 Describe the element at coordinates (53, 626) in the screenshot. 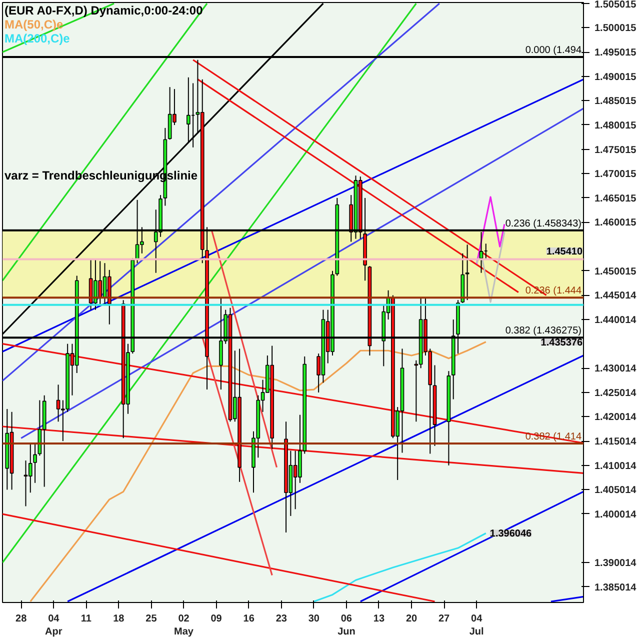

I see `x-tick-label: 04 Apr` at that location.